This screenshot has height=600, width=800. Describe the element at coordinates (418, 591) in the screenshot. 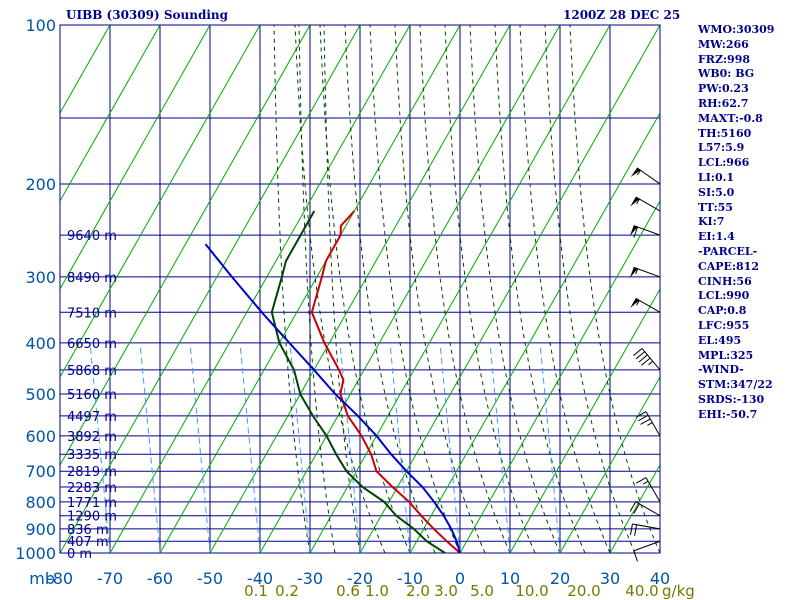

I see `mixing-ratio-tick-label: 2.0` at that location.